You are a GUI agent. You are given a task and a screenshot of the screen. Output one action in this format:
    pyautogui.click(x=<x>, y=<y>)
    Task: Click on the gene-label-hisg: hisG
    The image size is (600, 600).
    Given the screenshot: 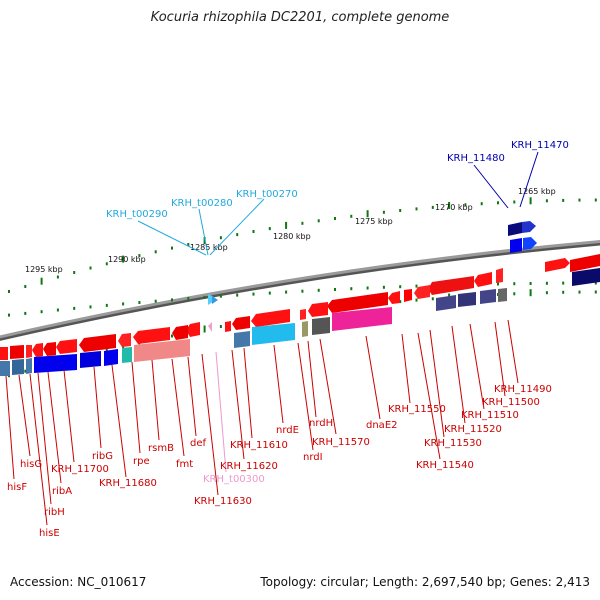 What is the action you would take?
    pyautogui.click(x=31, y=464)
    